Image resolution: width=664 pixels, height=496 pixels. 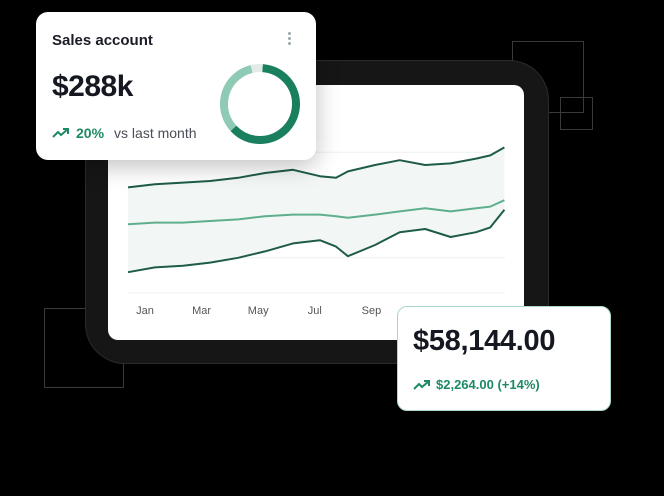 I want to click on total-card: $58,144.00 $2,264.00 (+14%), so click(x=504, y=358).